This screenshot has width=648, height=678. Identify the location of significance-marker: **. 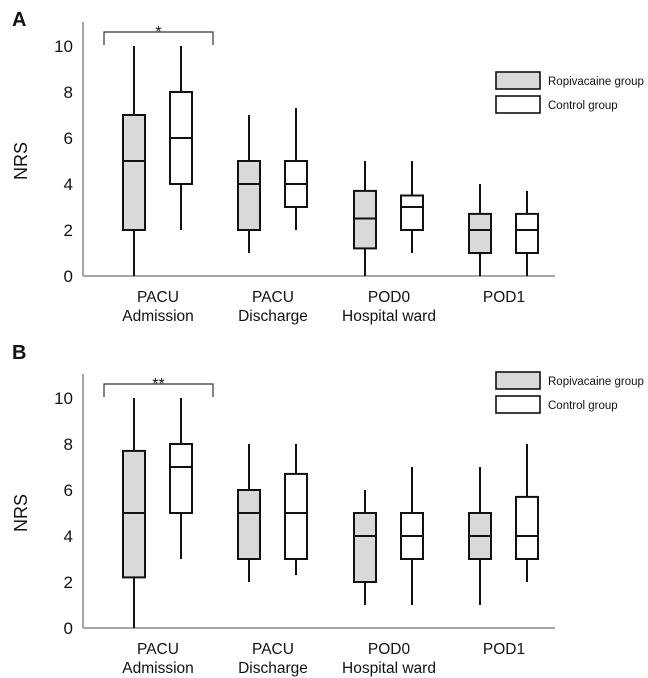
(158, 384).